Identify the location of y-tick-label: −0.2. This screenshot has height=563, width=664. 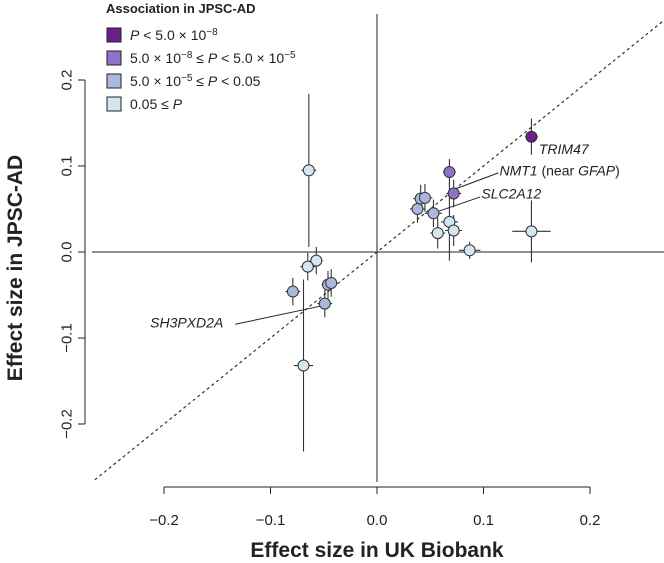
(67, 424).